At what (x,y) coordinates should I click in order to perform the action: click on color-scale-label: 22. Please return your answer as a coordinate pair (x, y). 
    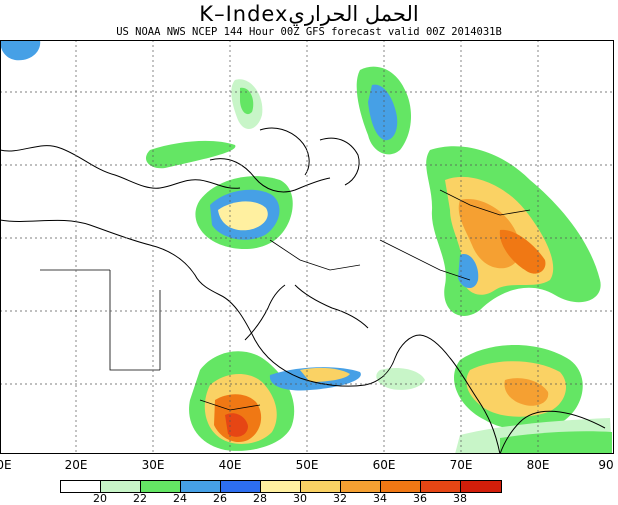
    Looking at the image, I should click on (140, 498).